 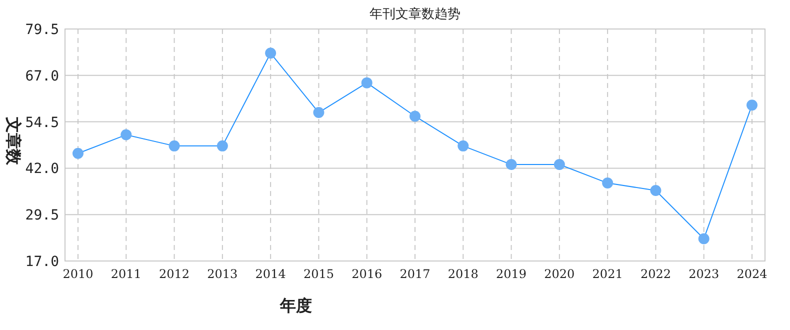 What do you see at coordinates (42, 169) in the screenshot?
I see `y-tick-label: 42.0` at bounding box center [42, 169].